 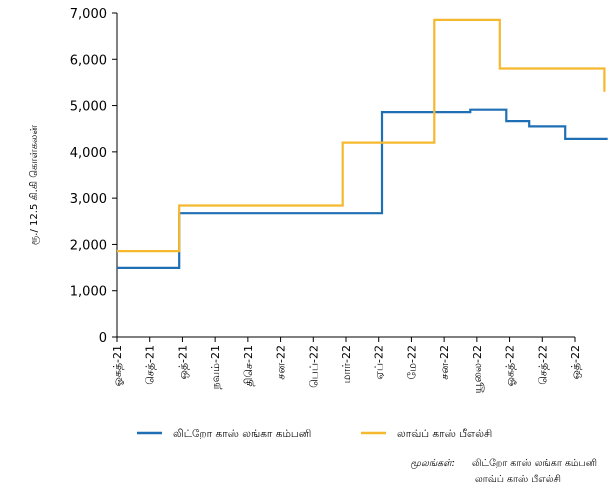 I want to click on y-axis-label: ரூ./ 12.5 கி.கி கொள்கலன், so click(x=34, y=185).